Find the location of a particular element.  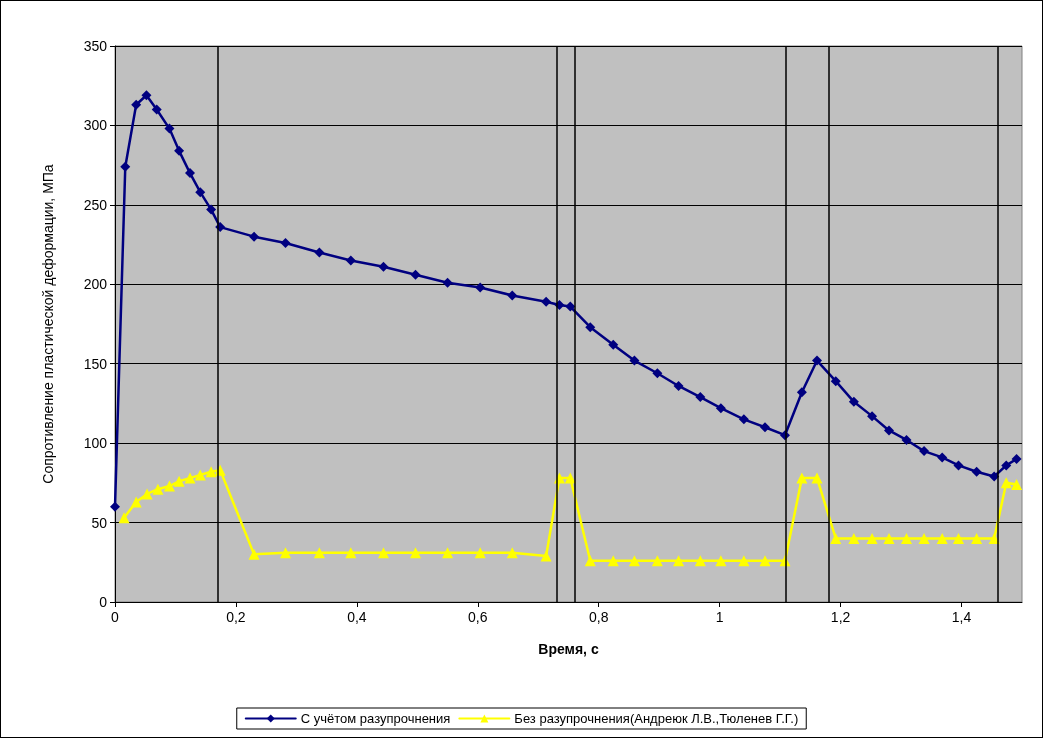

y-tick-label: 150 is located at coordinates (95, 363).